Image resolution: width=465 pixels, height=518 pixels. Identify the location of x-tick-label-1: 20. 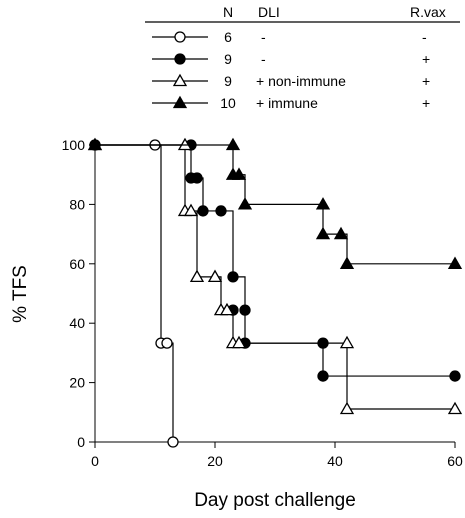
(215, 461).